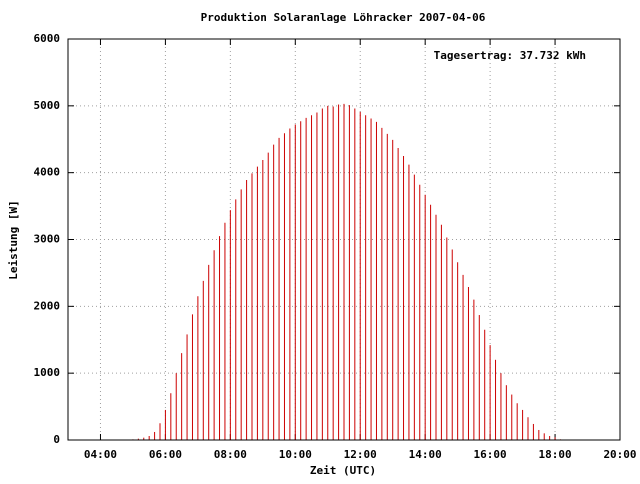 The width and height of the screenshot is (640, 484). I want to click on x-tick-label: 14:00, so click(425, 454).